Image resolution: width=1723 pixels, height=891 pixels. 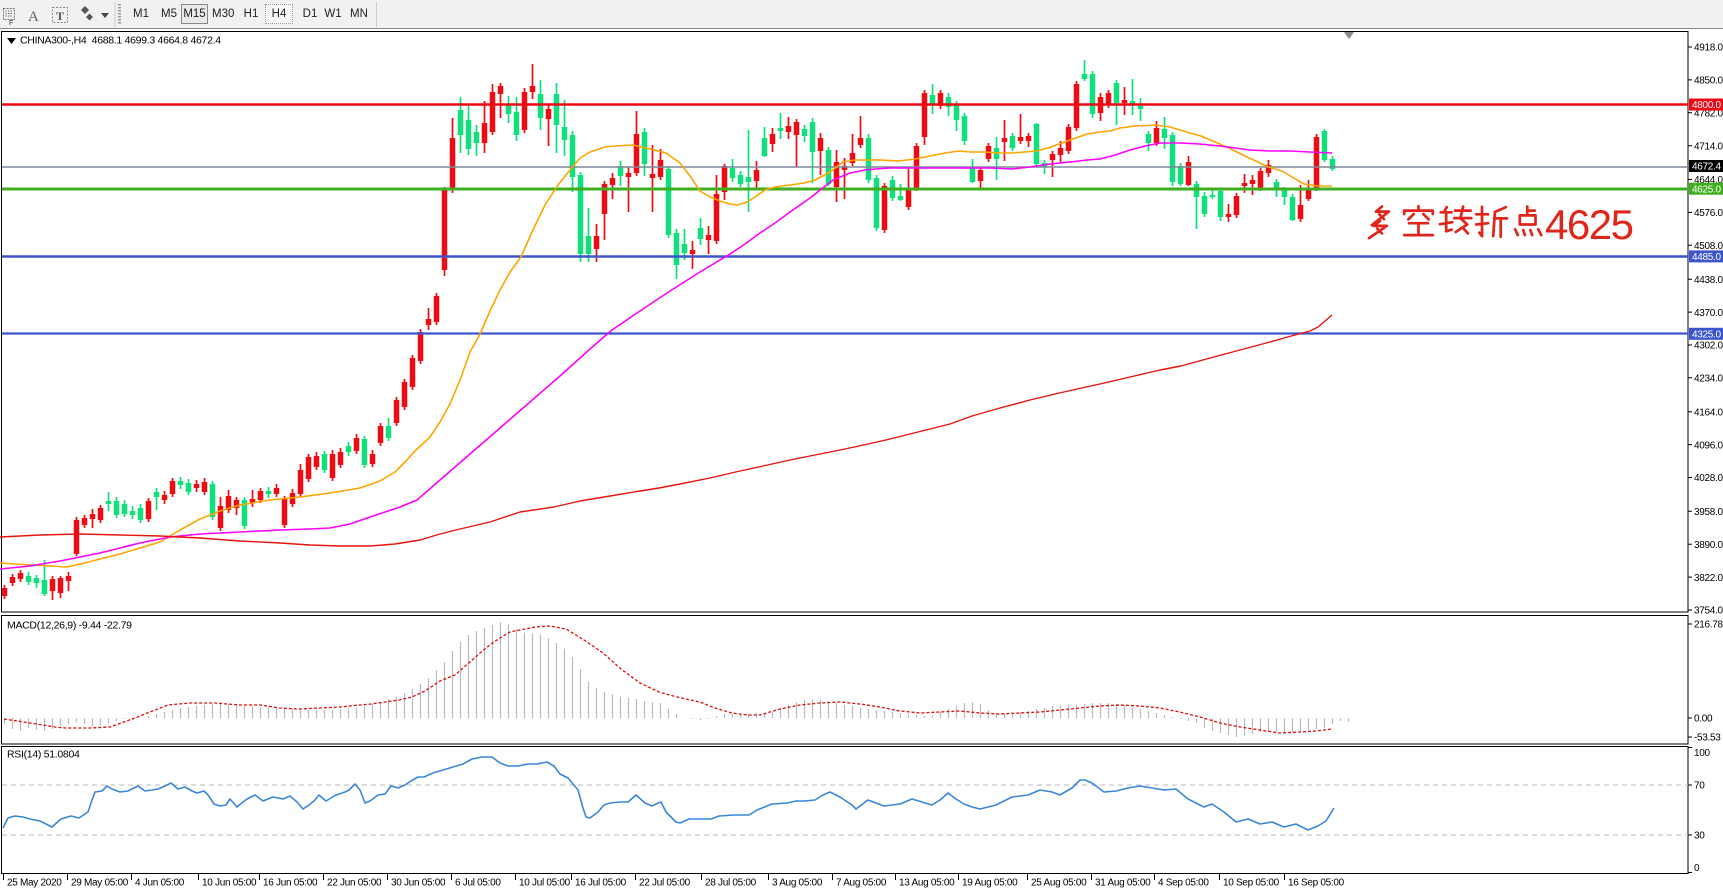 What do you see at coordinates (290, 883) in the screenshot?
I see `svg-text: 16 Jun 05:00` at bounding box center [290, 883].